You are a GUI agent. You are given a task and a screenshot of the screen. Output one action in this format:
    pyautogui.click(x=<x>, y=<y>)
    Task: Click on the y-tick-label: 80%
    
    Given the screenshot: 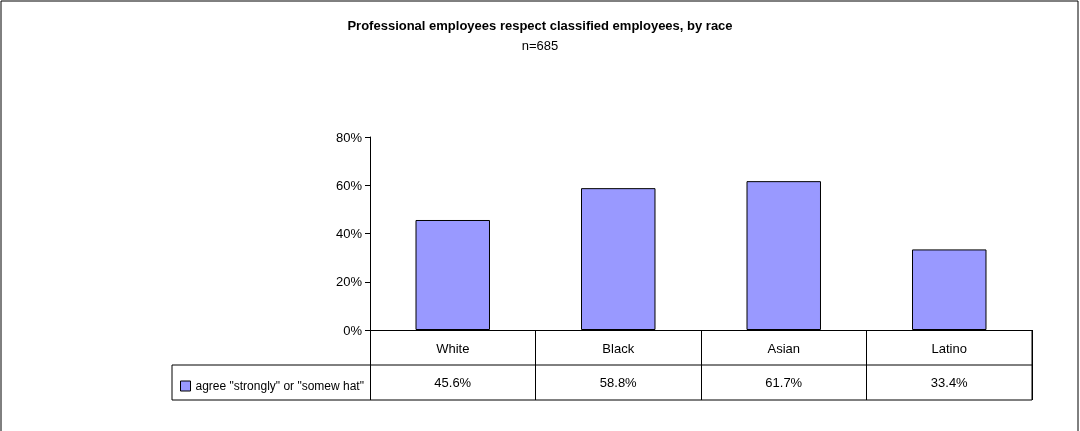 What is the action you would take?
    pyautogui.click(x=349, y=137)
    